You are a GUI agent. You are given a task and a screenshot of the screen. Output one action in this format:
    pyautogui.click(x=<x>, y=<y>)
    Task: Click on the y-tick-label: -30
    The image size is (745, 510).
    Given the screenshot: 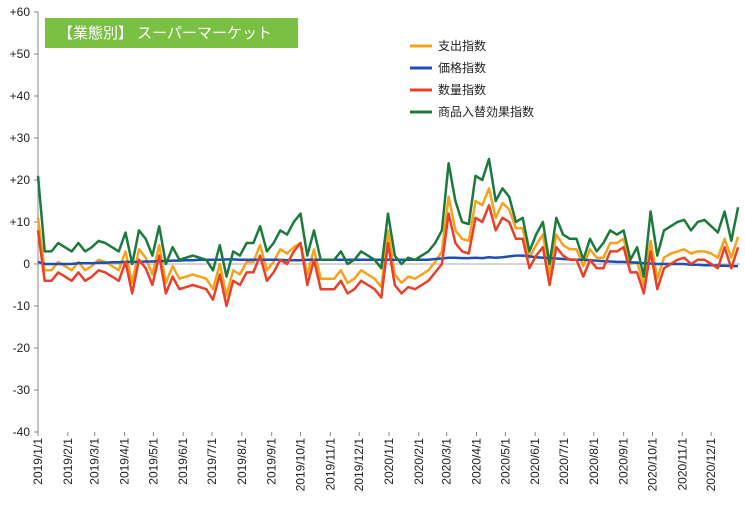 What is the action you would take?
    pyautogui.click(x=22, y=390)
    